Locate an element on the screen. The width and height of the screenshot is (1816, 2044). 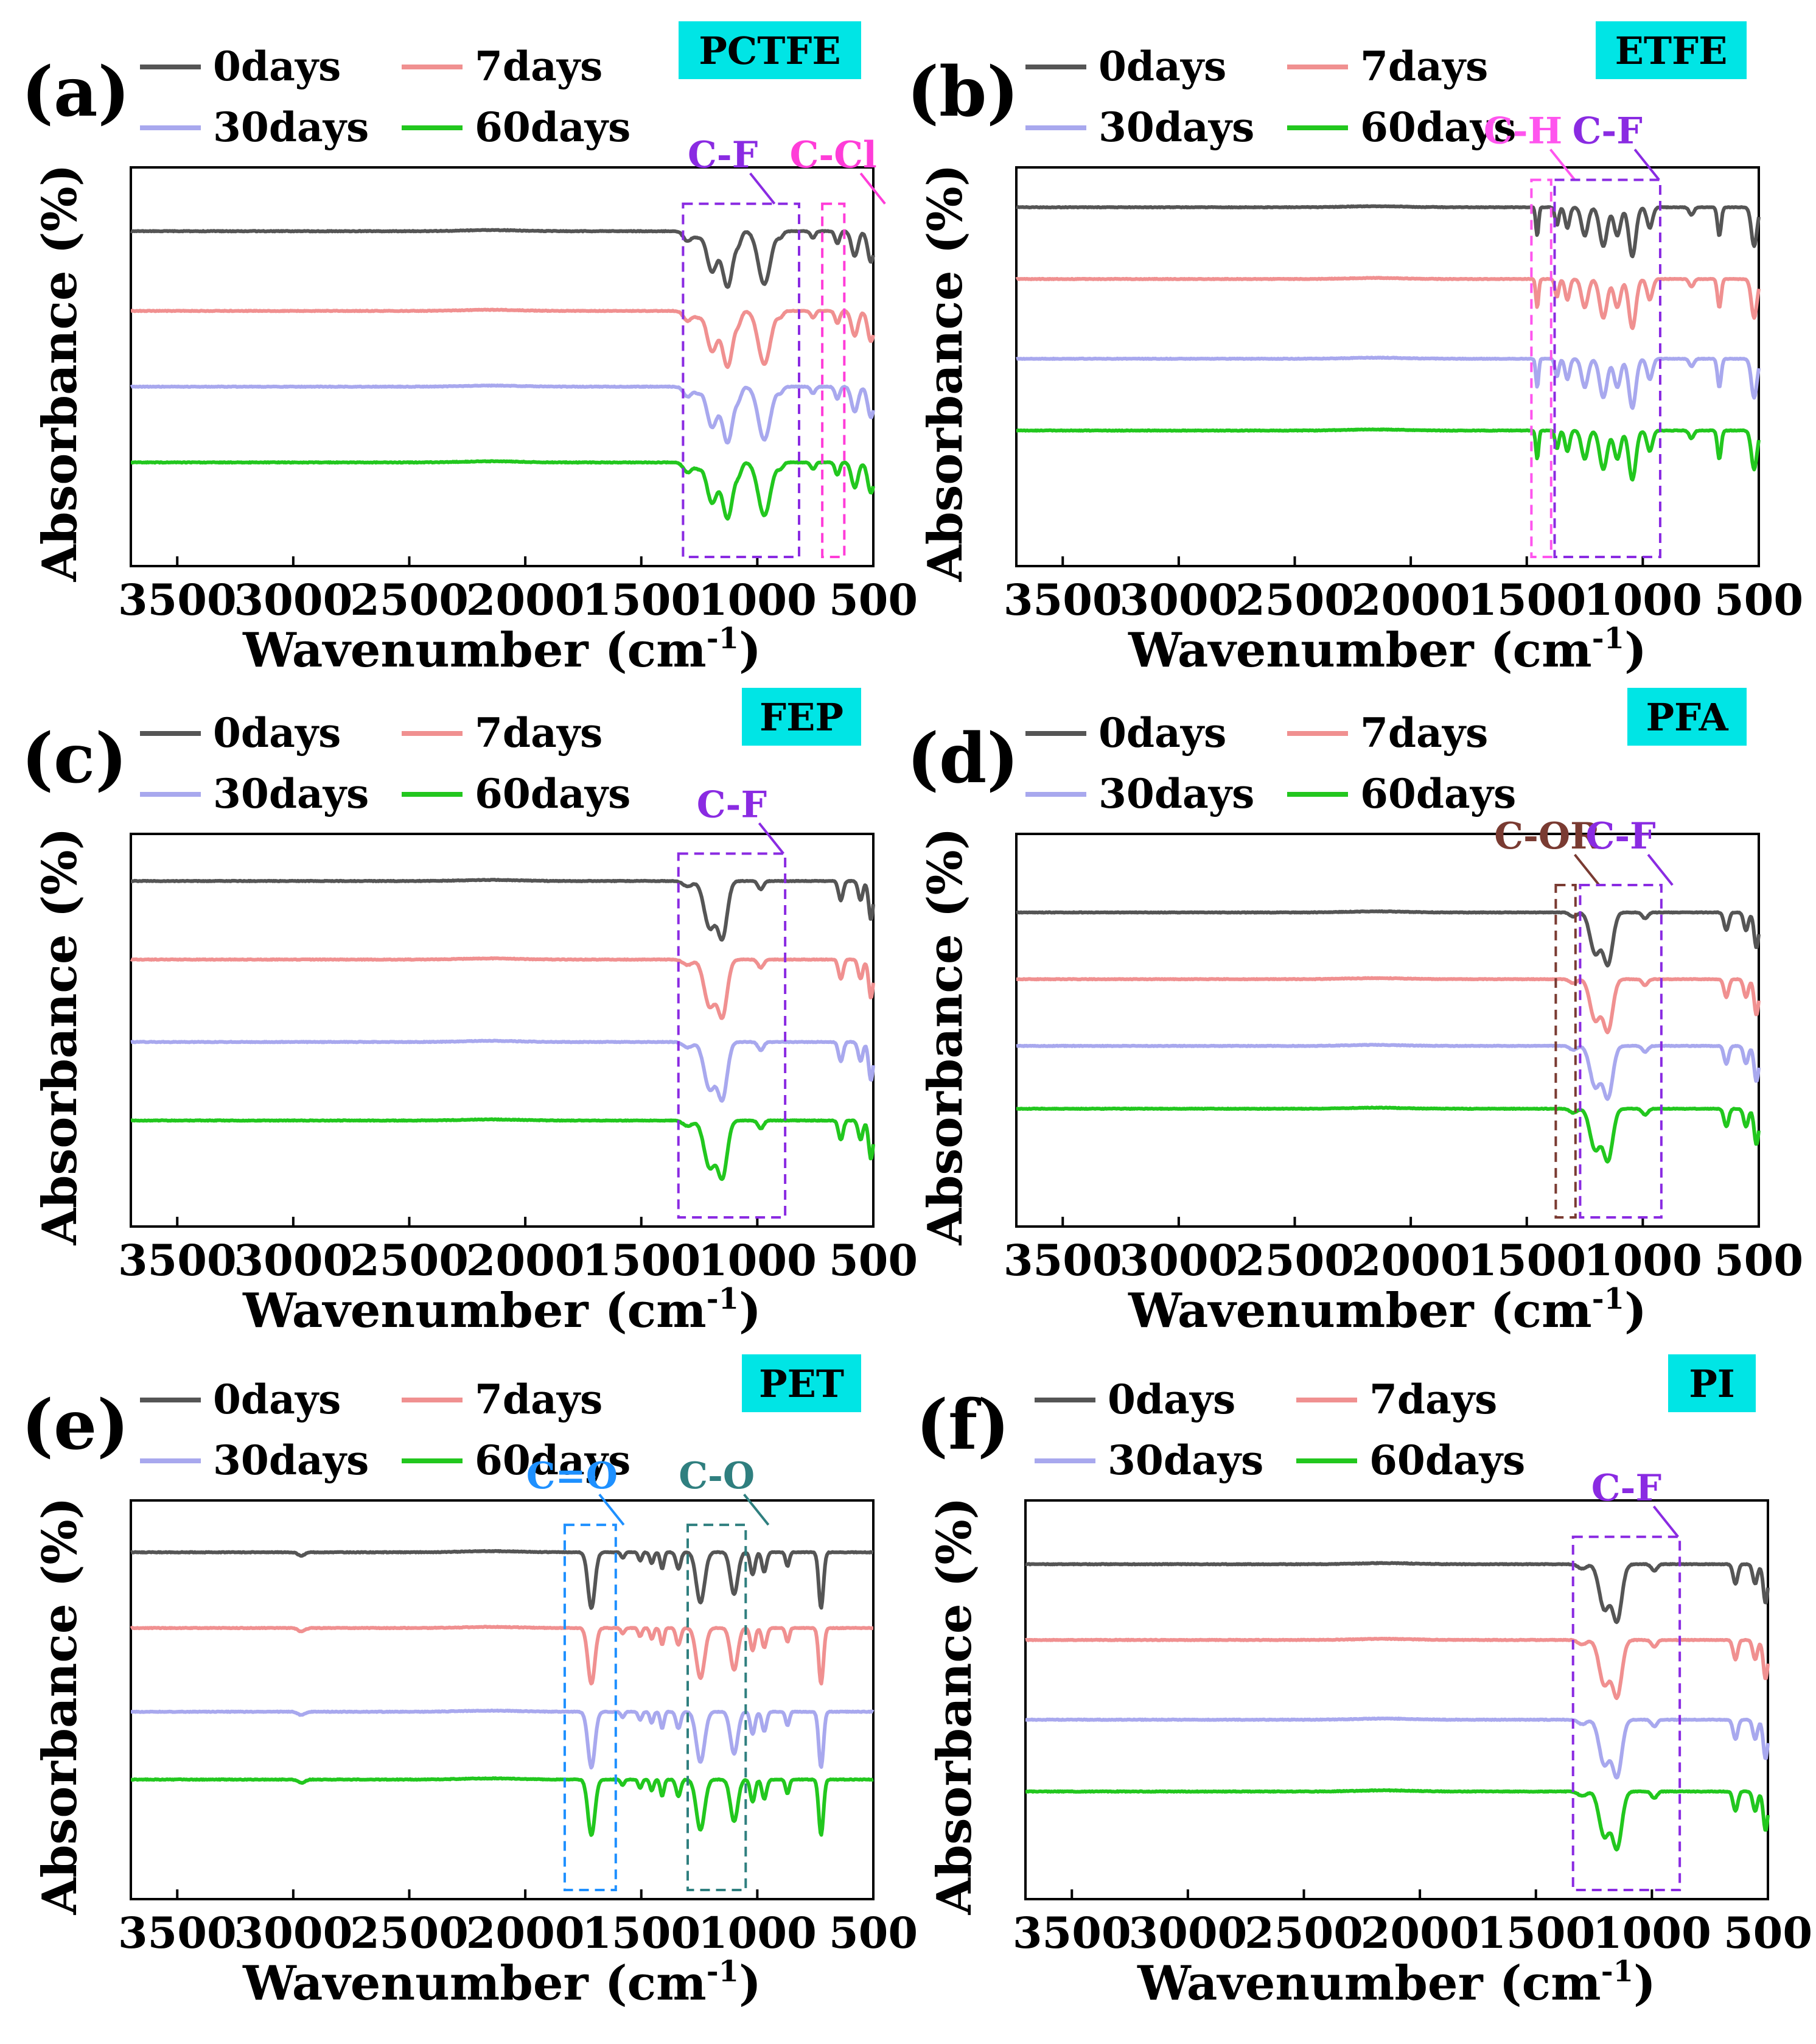
sample-name: ETFE is located at coordinates (1671, 51).